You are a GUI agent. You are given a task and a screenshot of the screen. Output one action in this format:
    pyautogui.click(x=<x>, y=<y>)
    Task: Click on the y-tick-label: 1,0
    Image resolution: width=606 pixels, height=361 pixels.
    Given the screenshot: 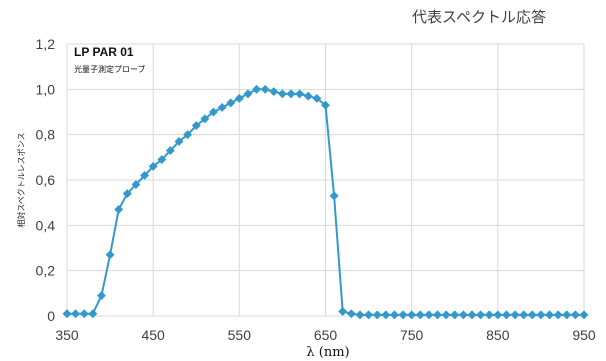 What is the action you would take?
    pyautogui.click(x=46, y=89)
    